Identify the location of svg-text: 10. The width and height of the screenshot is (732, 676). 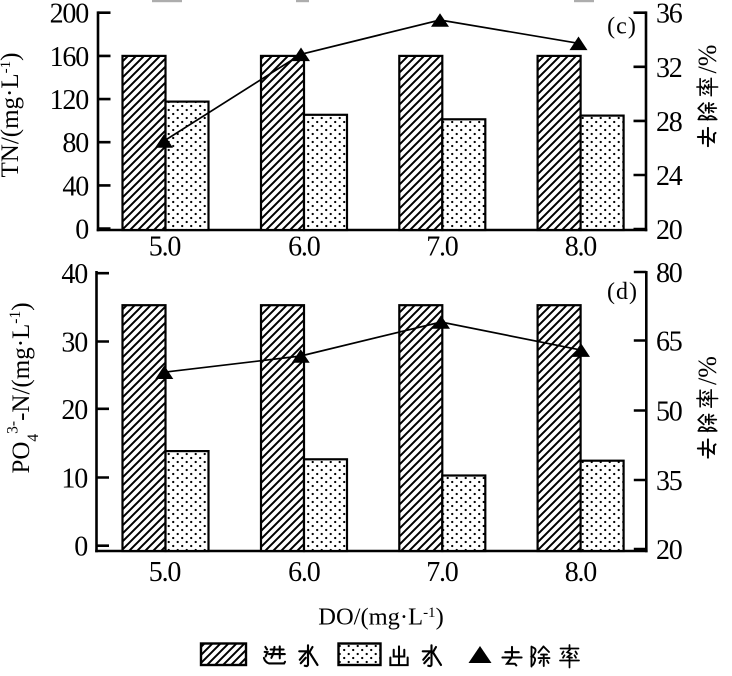
(74, 479).